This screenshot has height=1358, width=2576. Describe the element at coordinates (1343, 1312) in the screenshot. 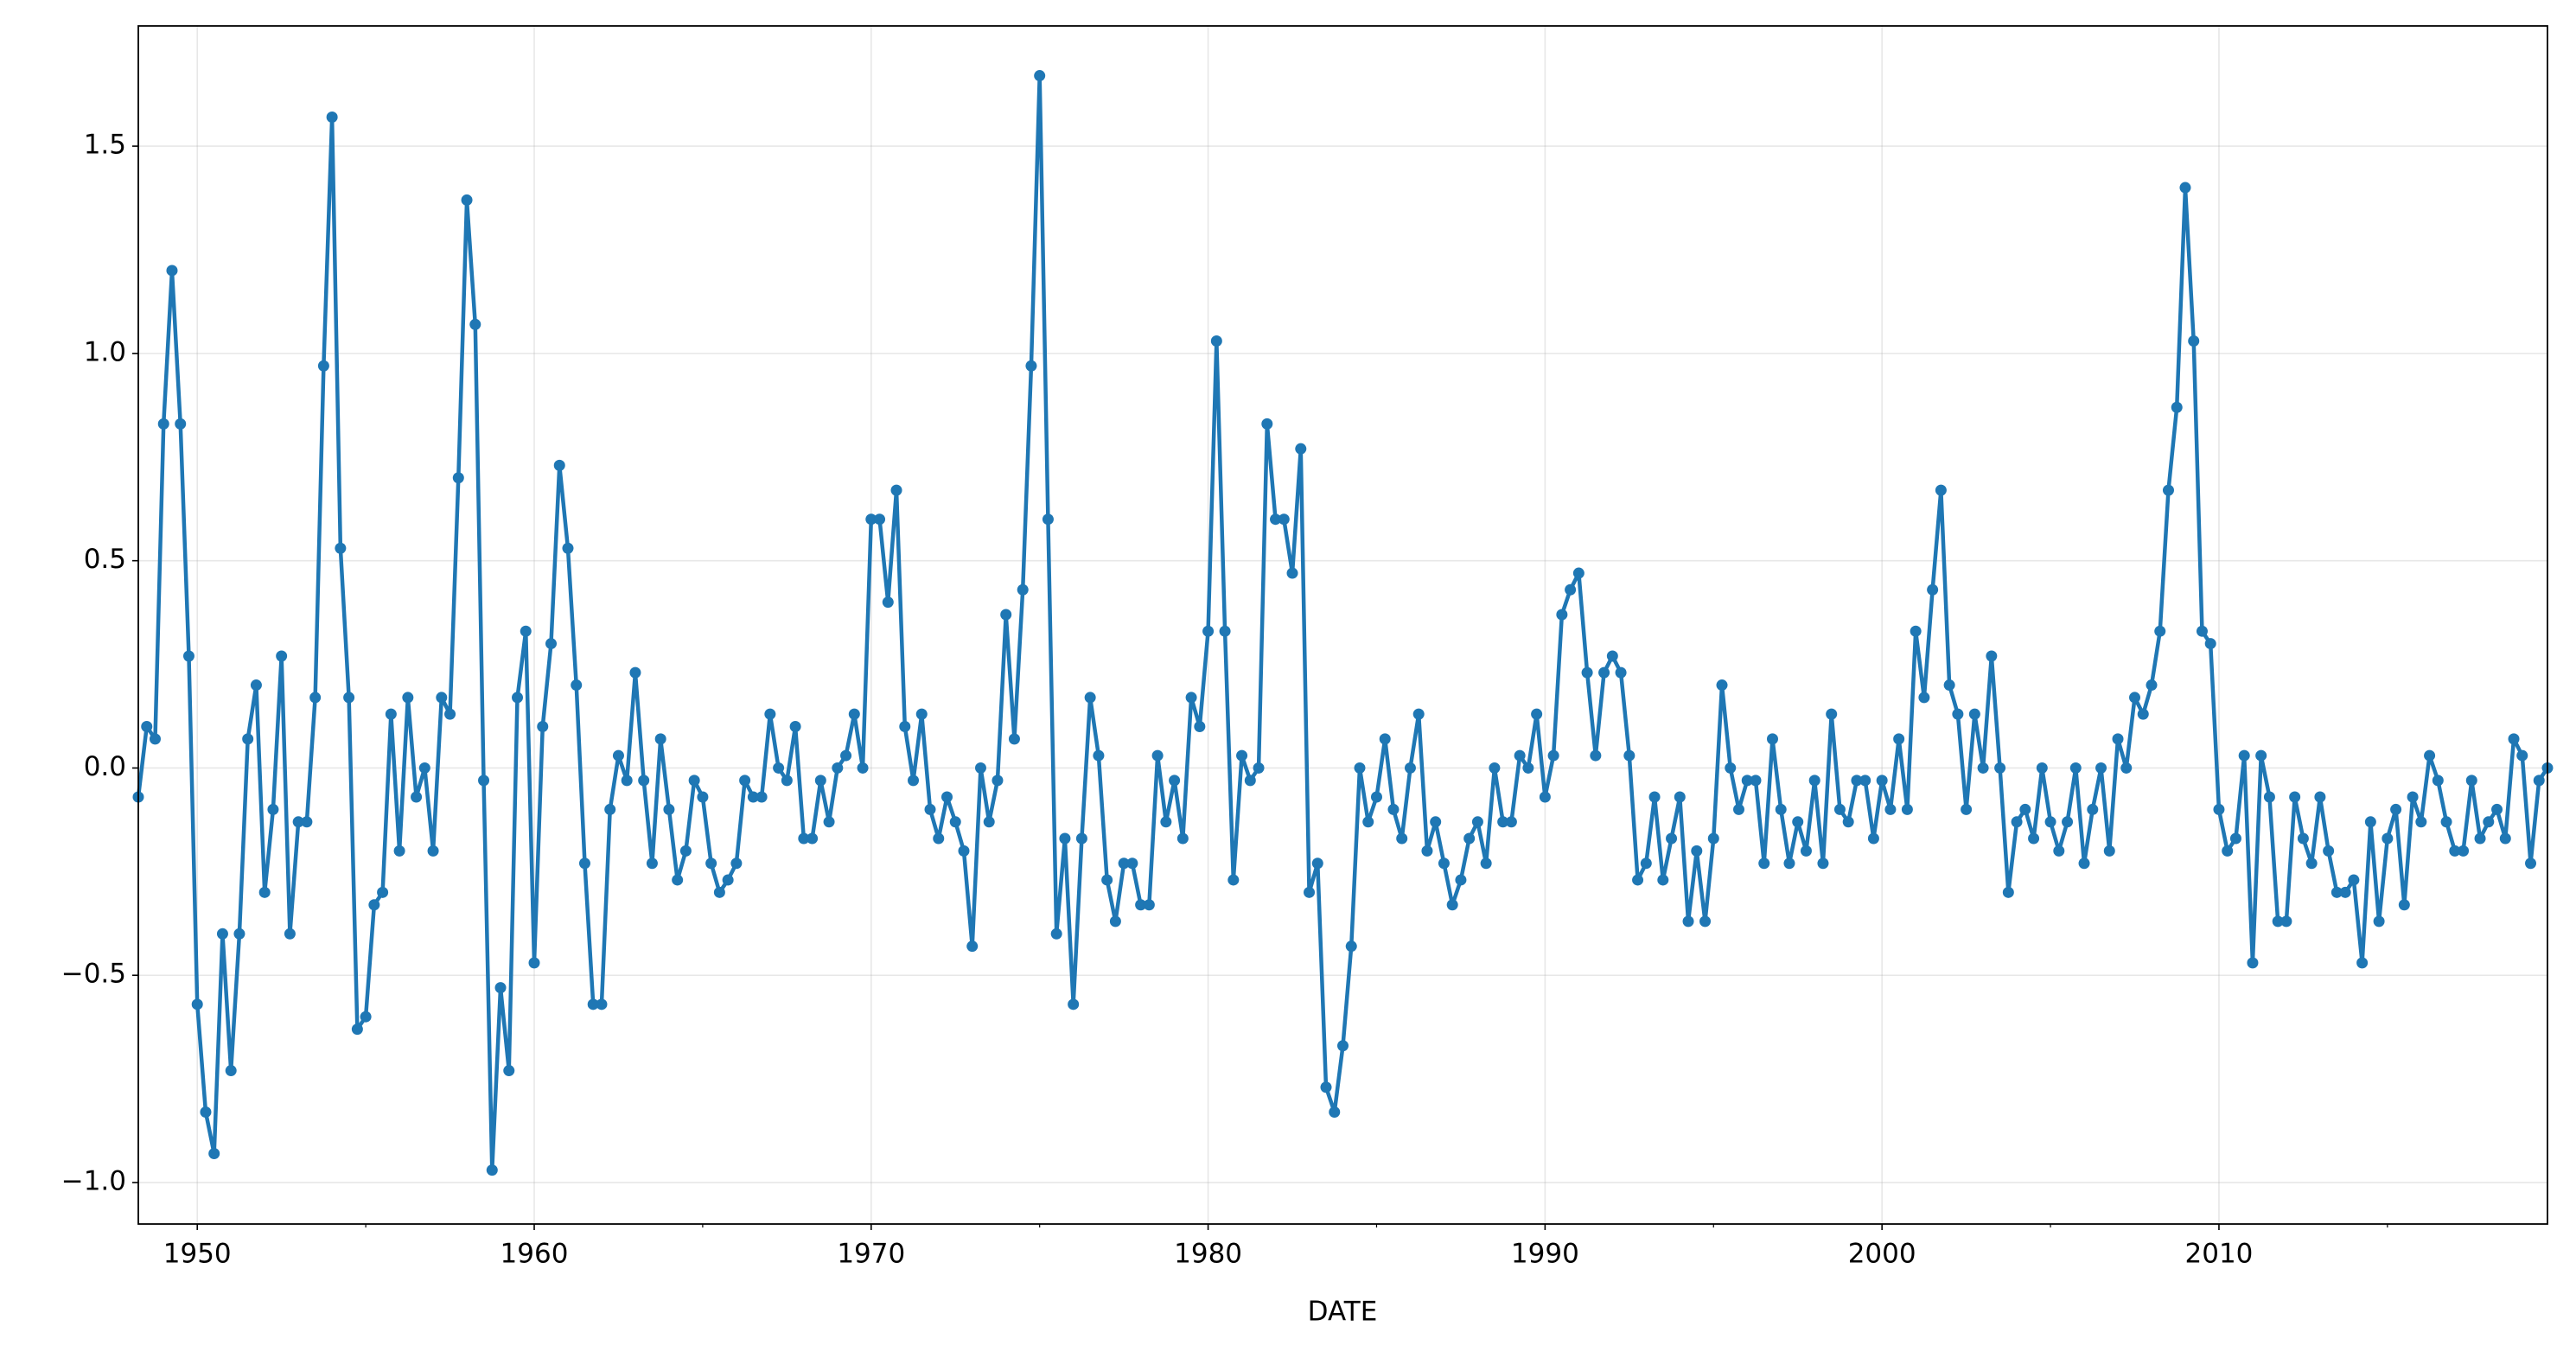

I see `x-axis-label: DATE` at that location.